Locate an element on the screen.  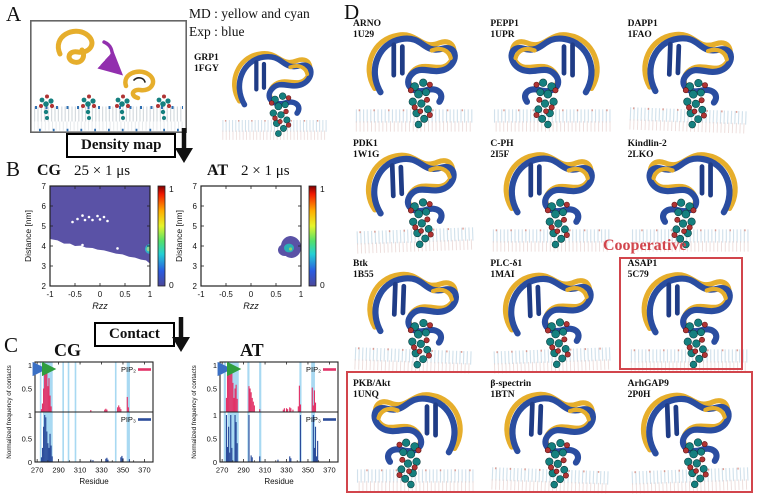
protein-name: C-PH is located at coordinates (502, 144).